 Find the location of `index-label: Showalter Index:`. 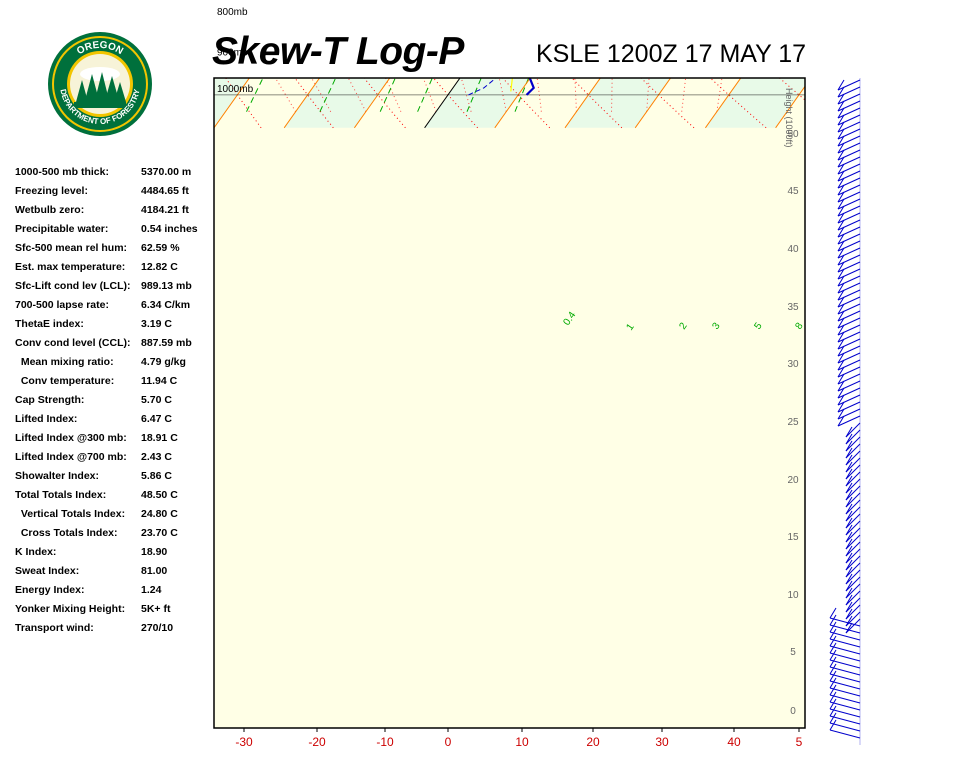

index-label: Showalter Index: is located at coordinates (57, 476).